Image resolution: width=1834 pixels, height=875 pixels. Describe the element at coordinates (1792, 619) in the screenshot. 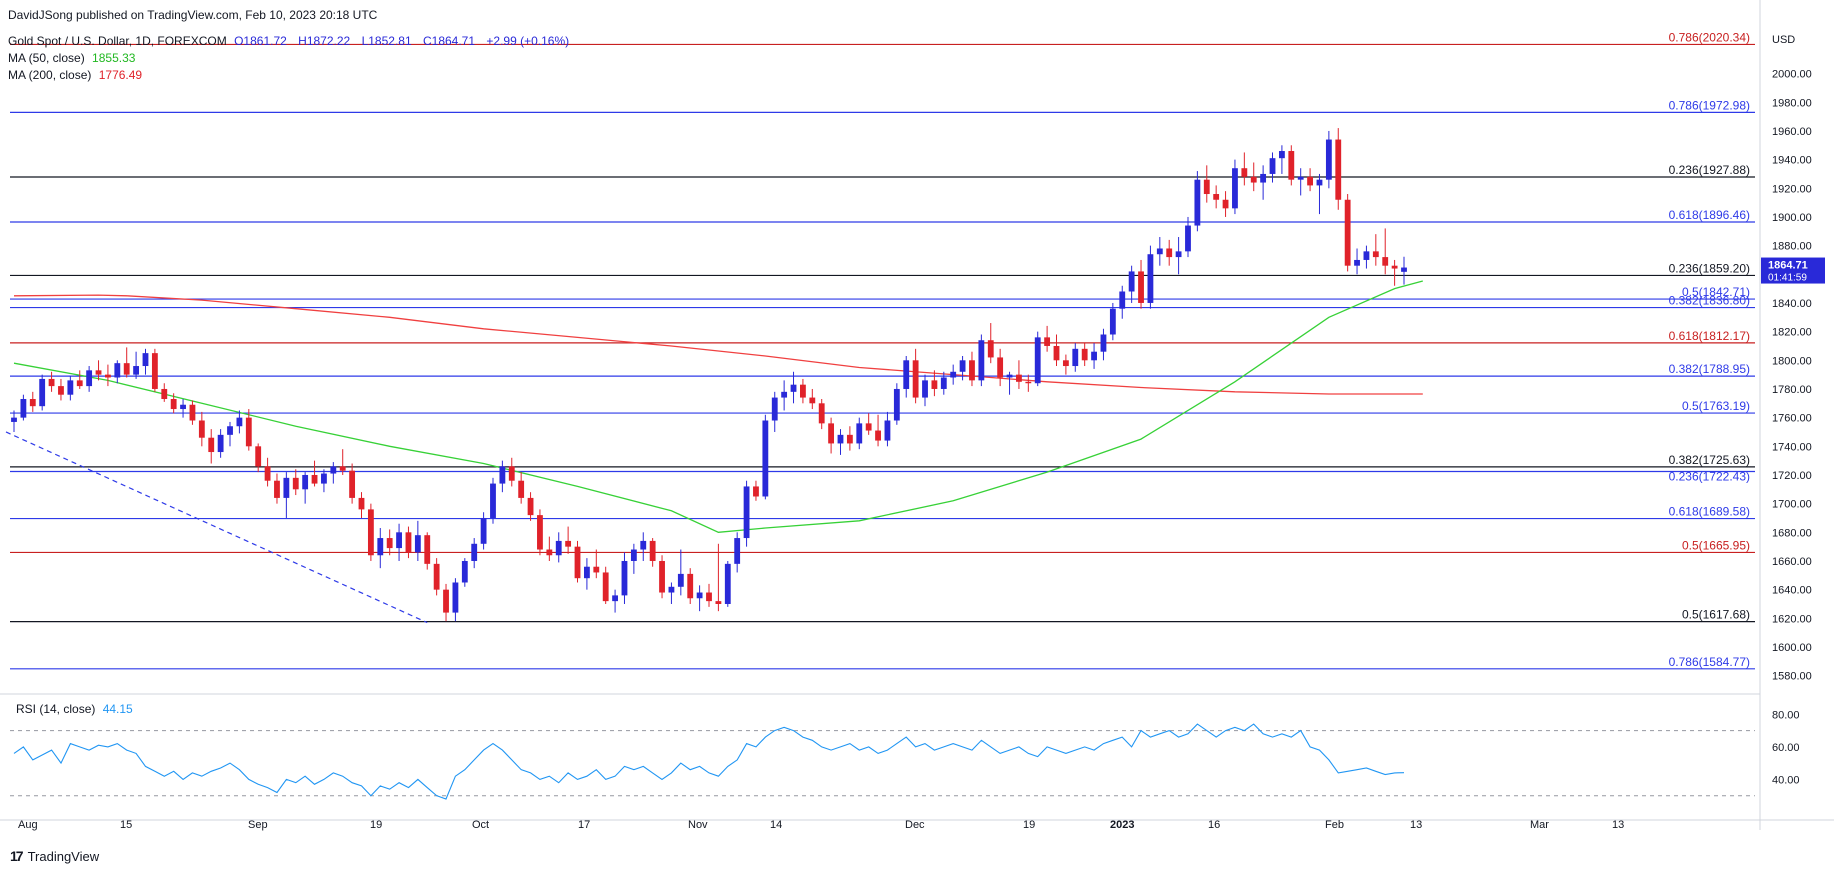

I see `price-tick-label: 1620.00` at that location.